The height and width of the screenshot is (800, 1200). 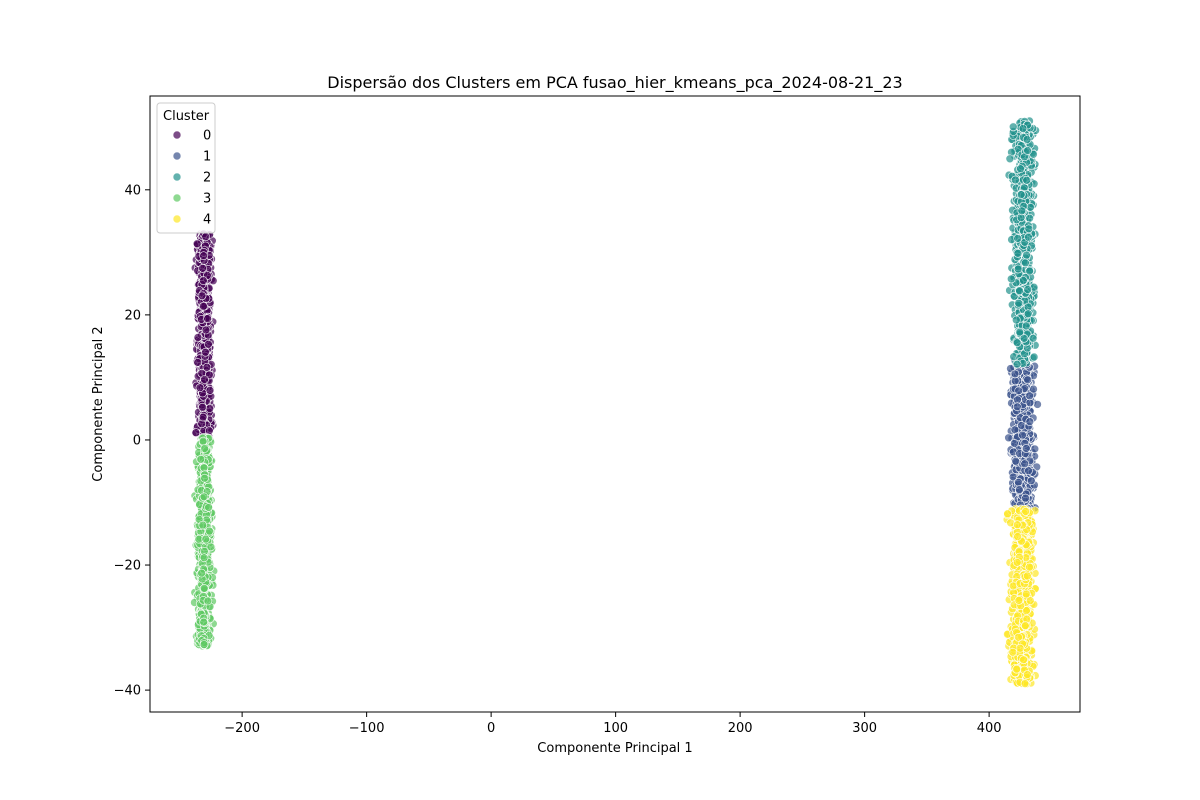 I want to click on legend-title: Cluster, so click(x=186, y=116).